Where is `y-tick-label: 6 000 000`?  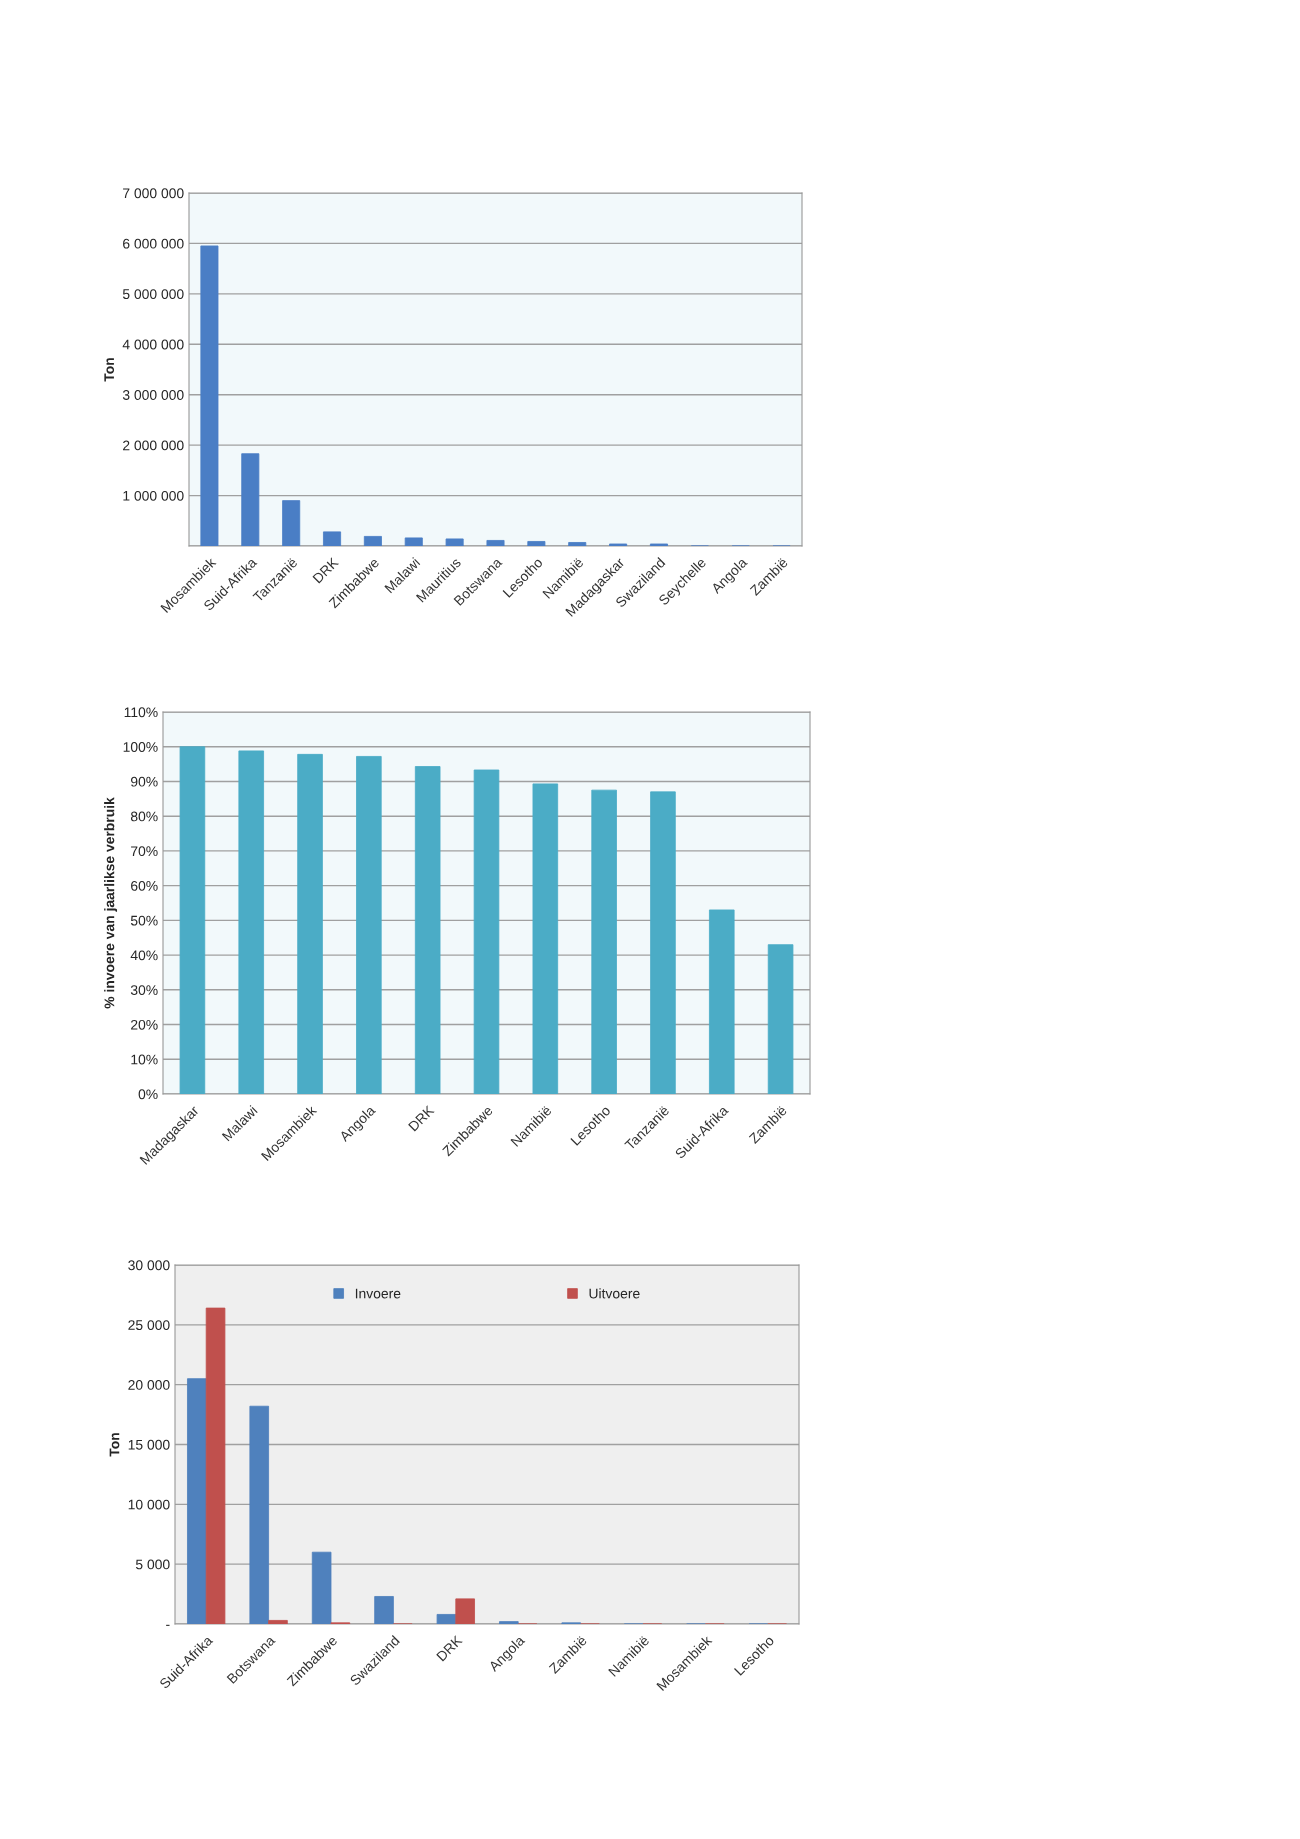 y-tick-label: 6 000 000 is located at coordinates (153, 243).